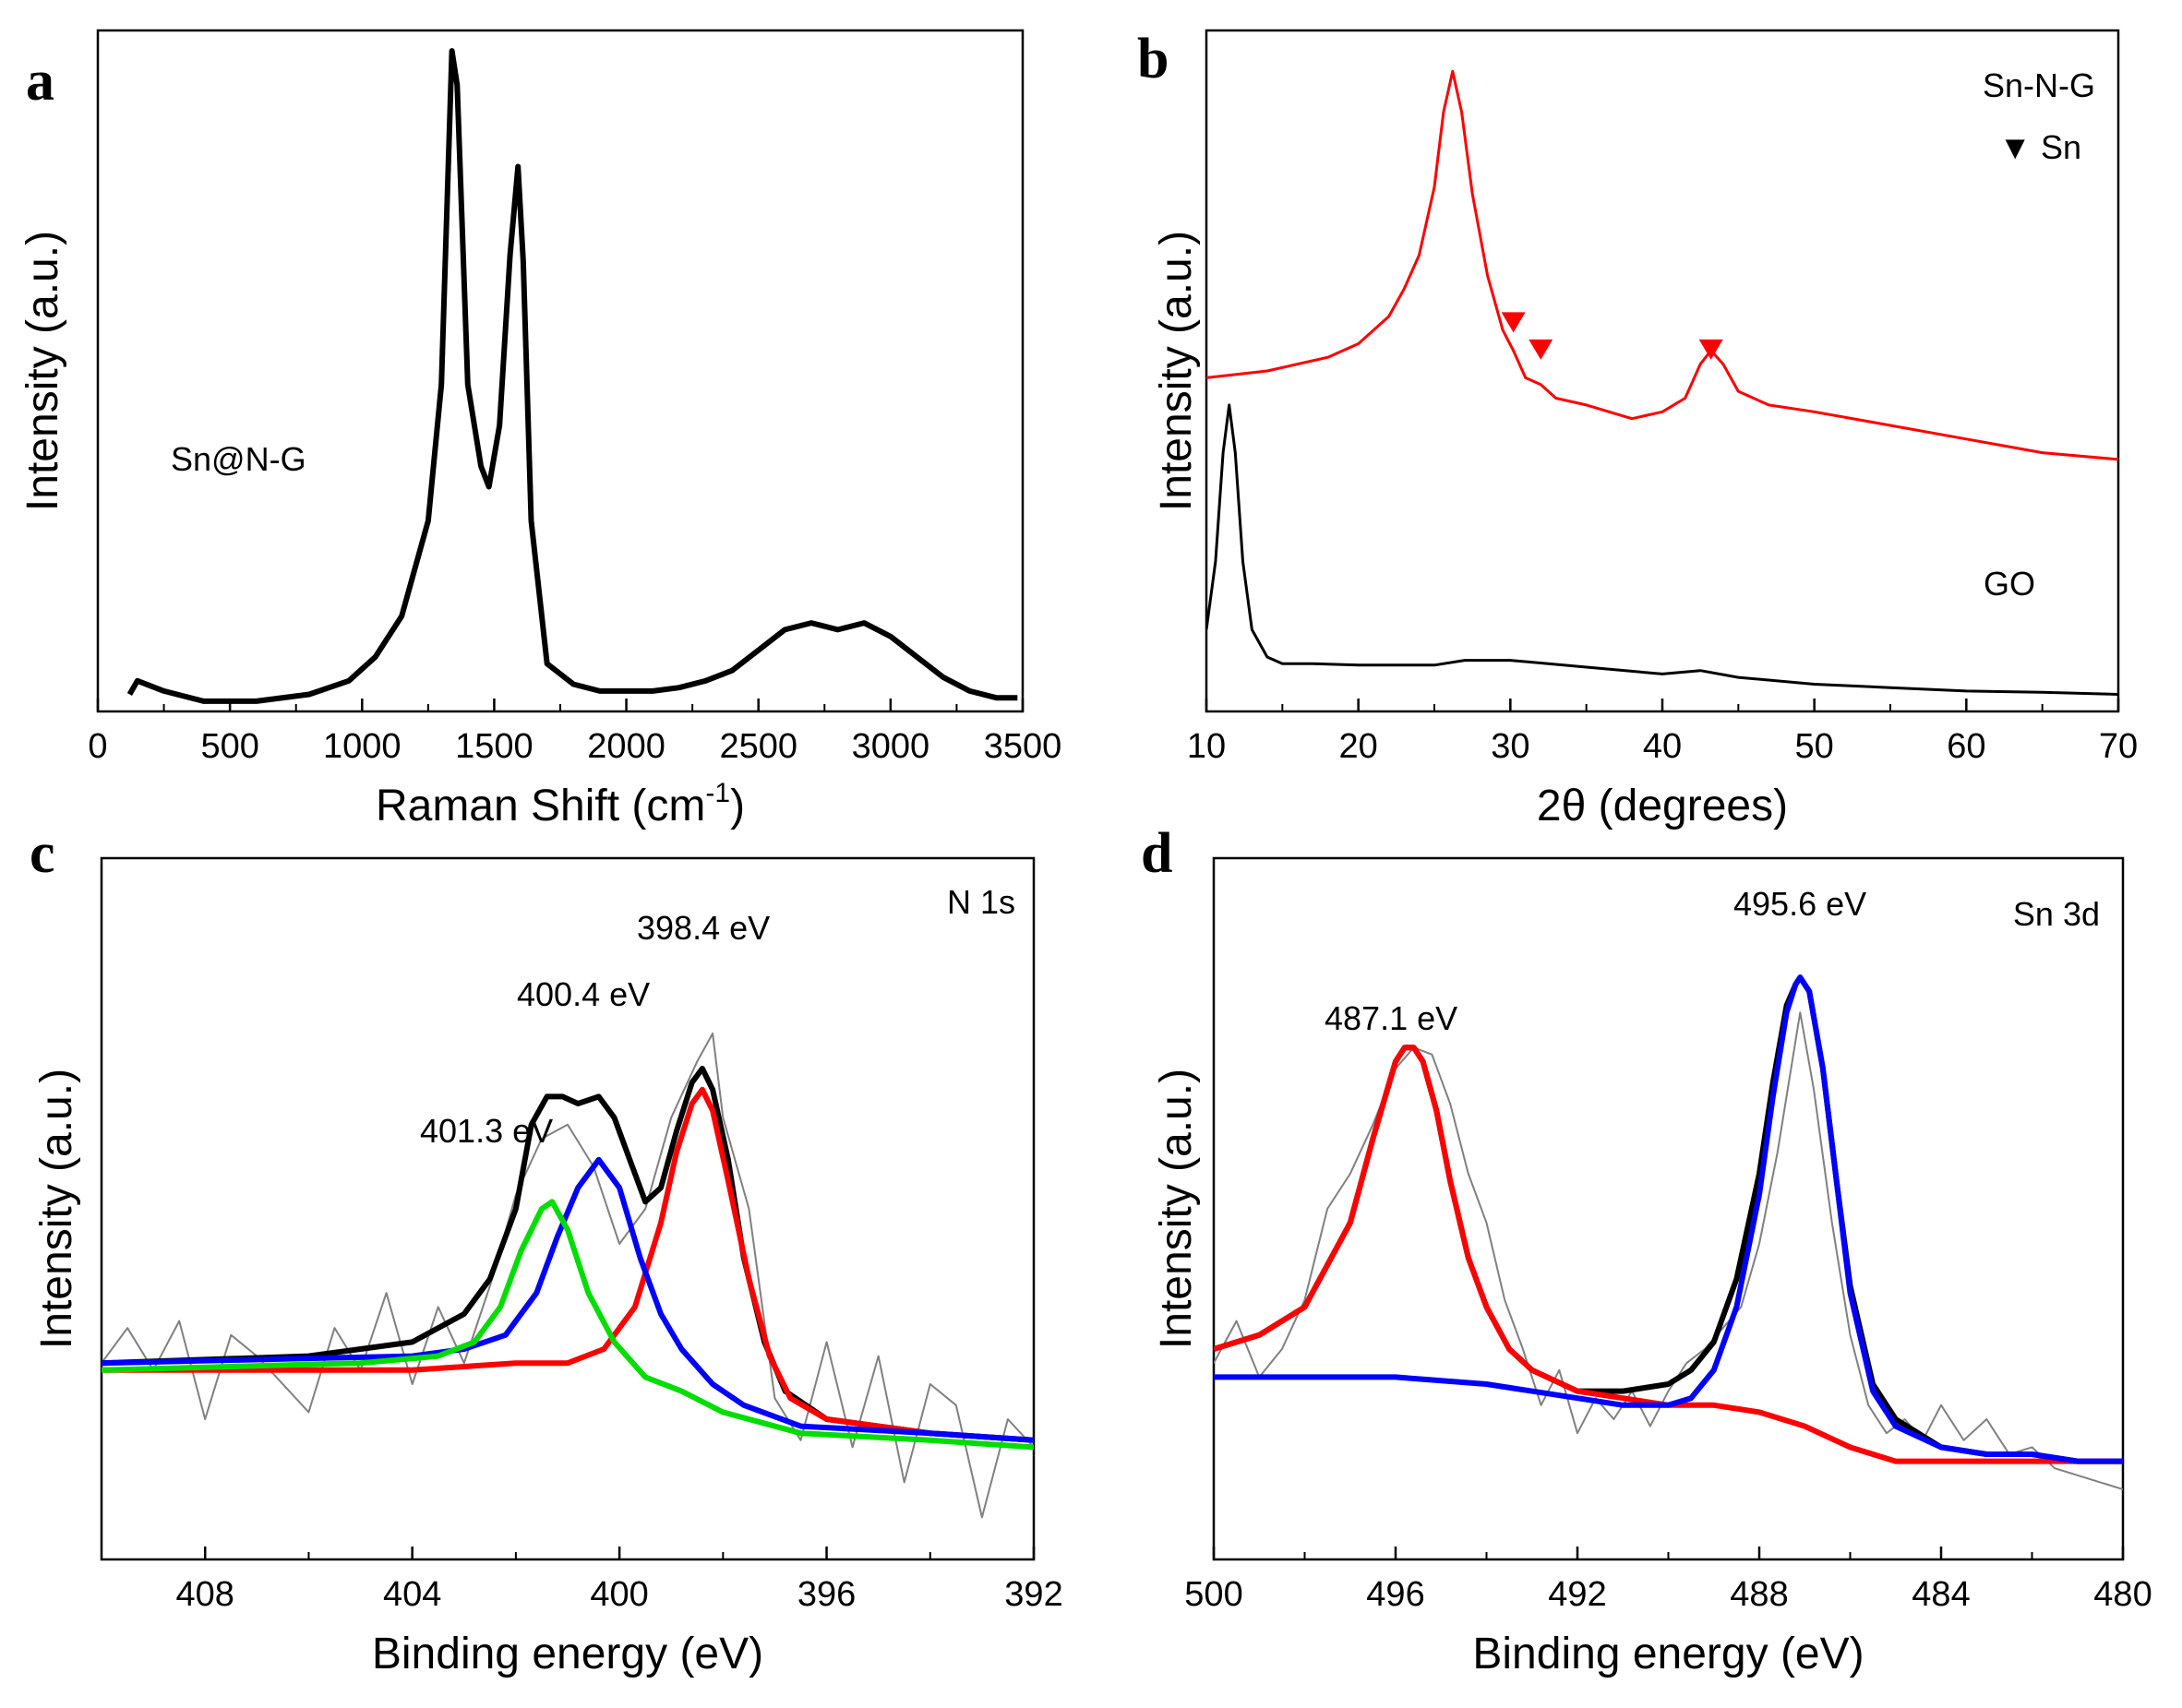 This screenshot has width=2182, height=1708. I want to click on annotation: 398.4 eV, so click(703, 928).